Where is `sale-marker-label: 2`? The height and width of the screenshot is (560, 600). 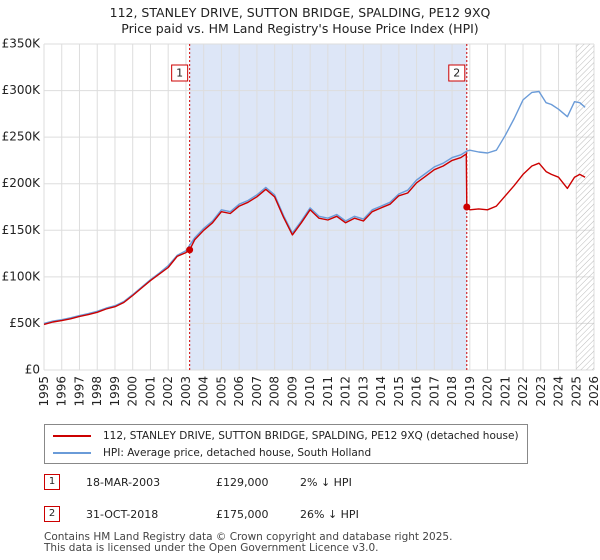 sale-marker-label: 2 is located at coordinates (456, 73).